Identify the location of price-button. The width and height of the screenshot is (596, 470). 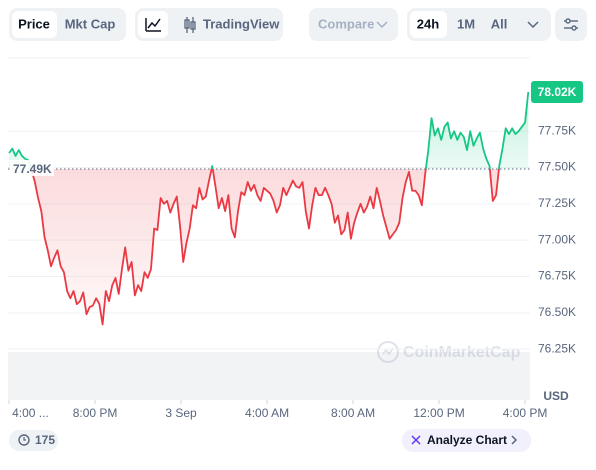
(34, 24).